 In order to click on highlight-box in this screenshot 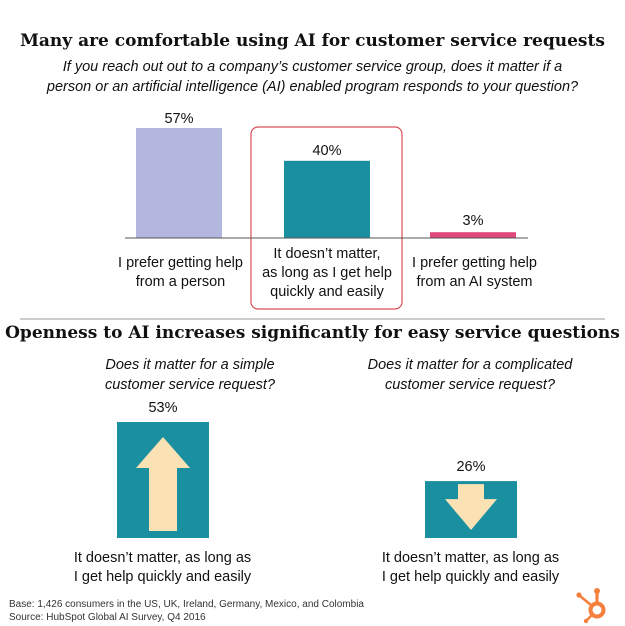, I will do `click(326, 218)`.